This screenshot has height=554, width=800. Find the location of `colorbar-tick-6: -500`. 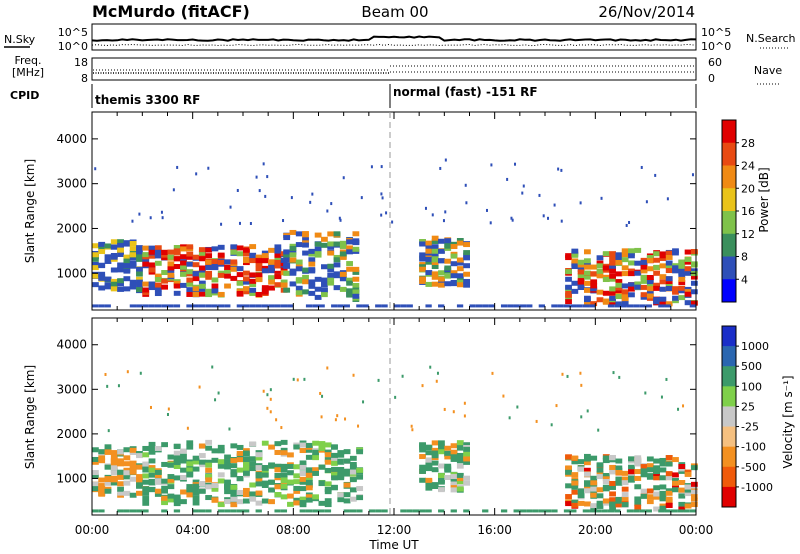

colorbar-tick-6: -500 is located at coordinates (753, 467).